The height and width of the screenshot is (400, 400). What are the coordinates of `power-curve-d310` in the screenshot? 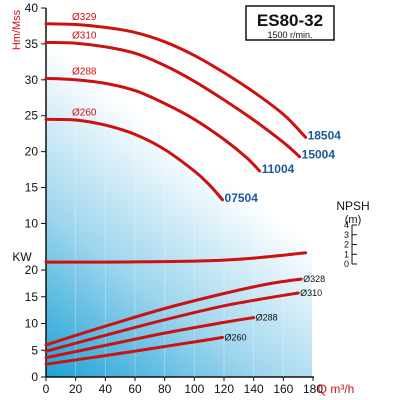 It's located at (172, 322).